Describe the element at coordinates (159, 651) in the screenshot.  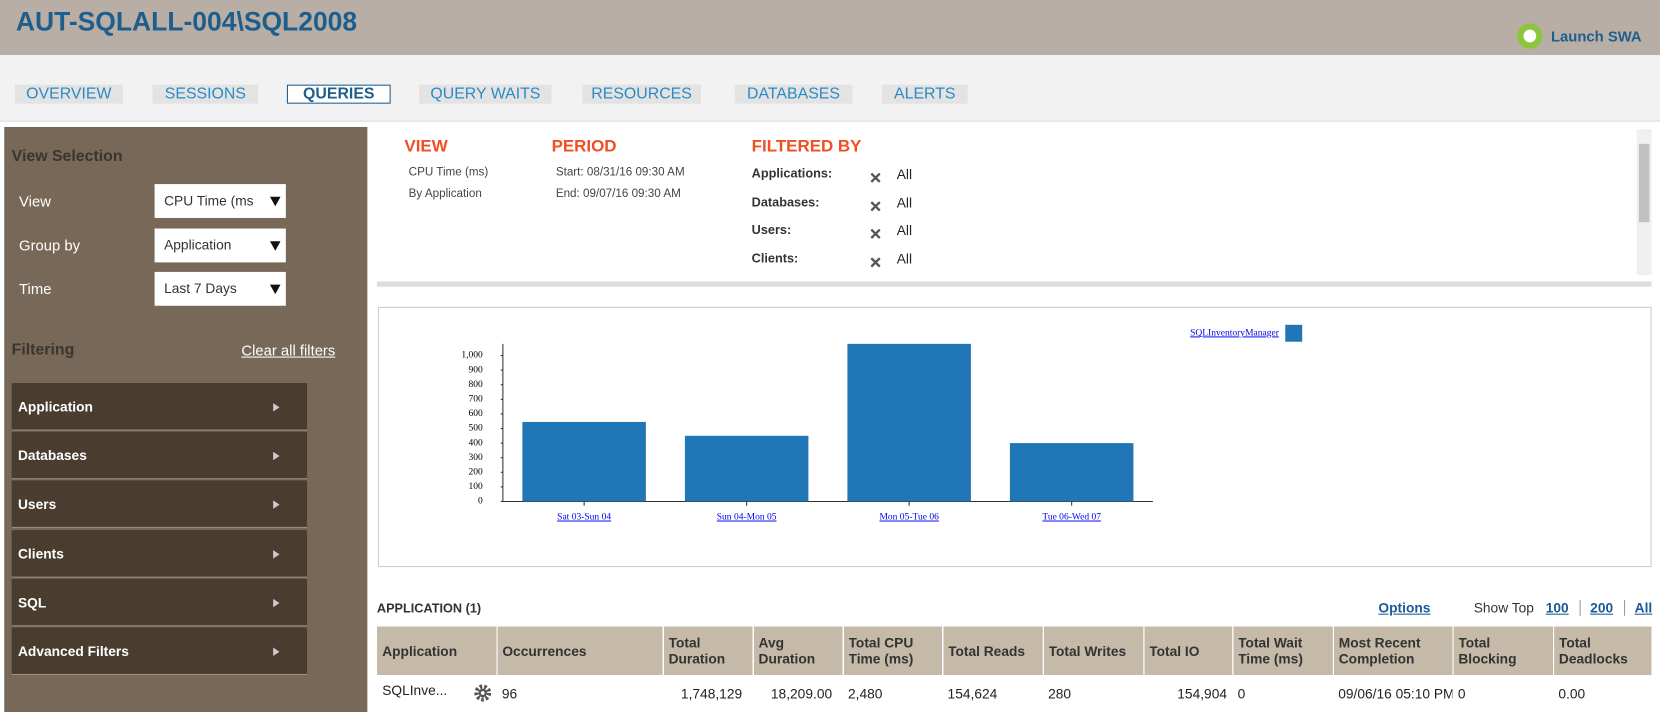
I see `filter-item: Advanced Filters` at that location.